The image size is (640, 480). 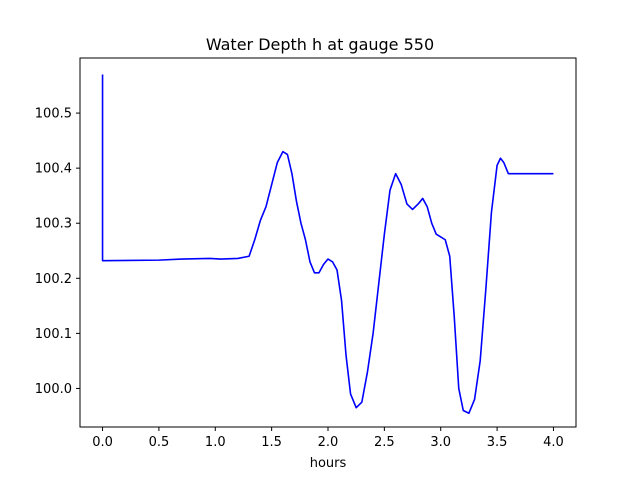 I want to click on x-tick-label: 4.0, so click(x=553, y=442).